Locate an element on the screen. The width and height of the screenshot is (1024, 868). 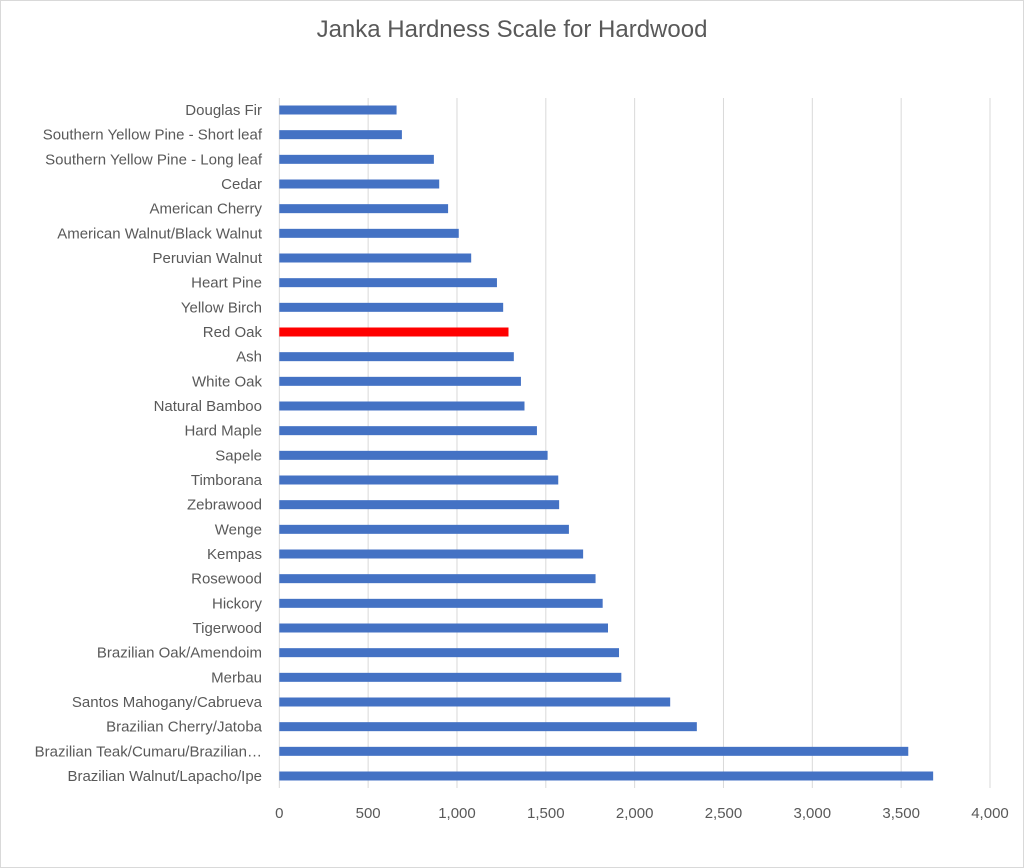
x-tick-label: 1,500 is located at coordinates (546, 813).